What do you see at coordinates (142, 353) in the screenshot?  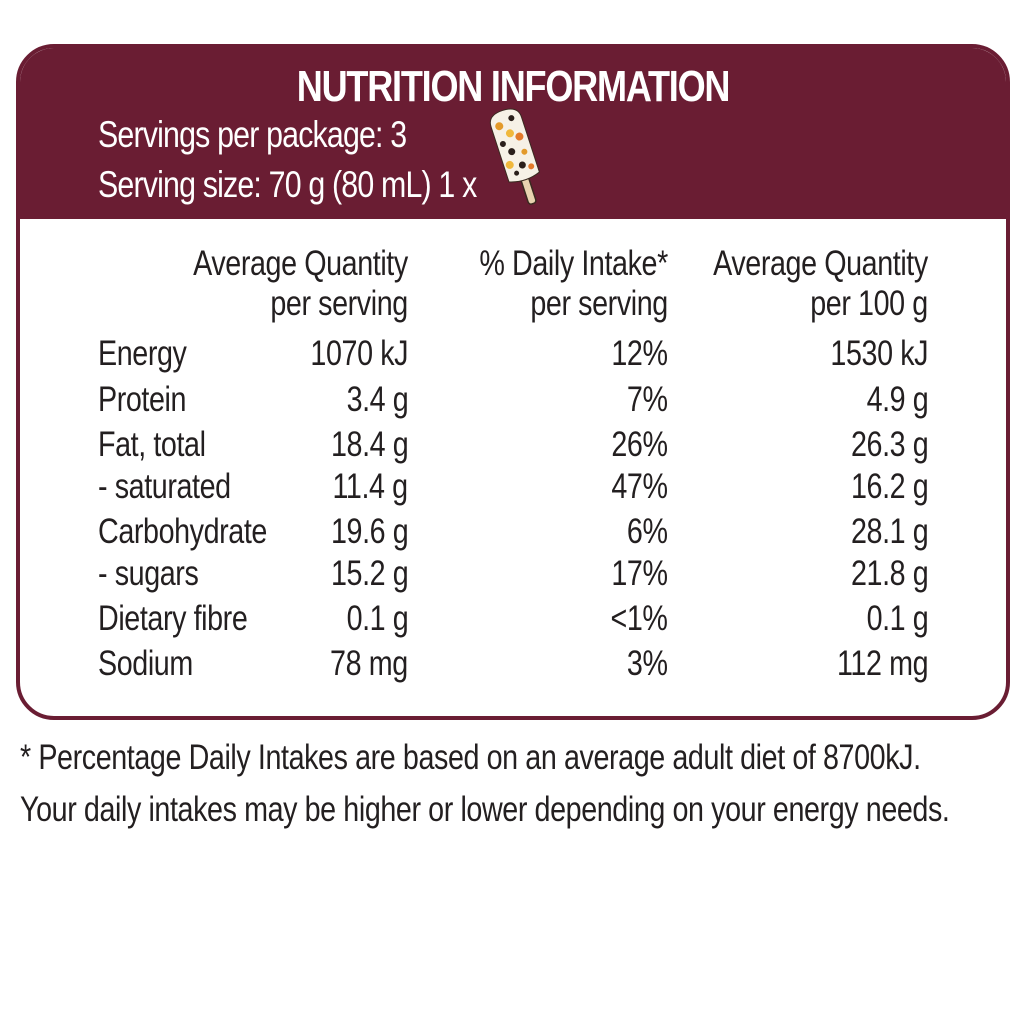 I see `row-name: Energy` at bounding box center [142, 353].